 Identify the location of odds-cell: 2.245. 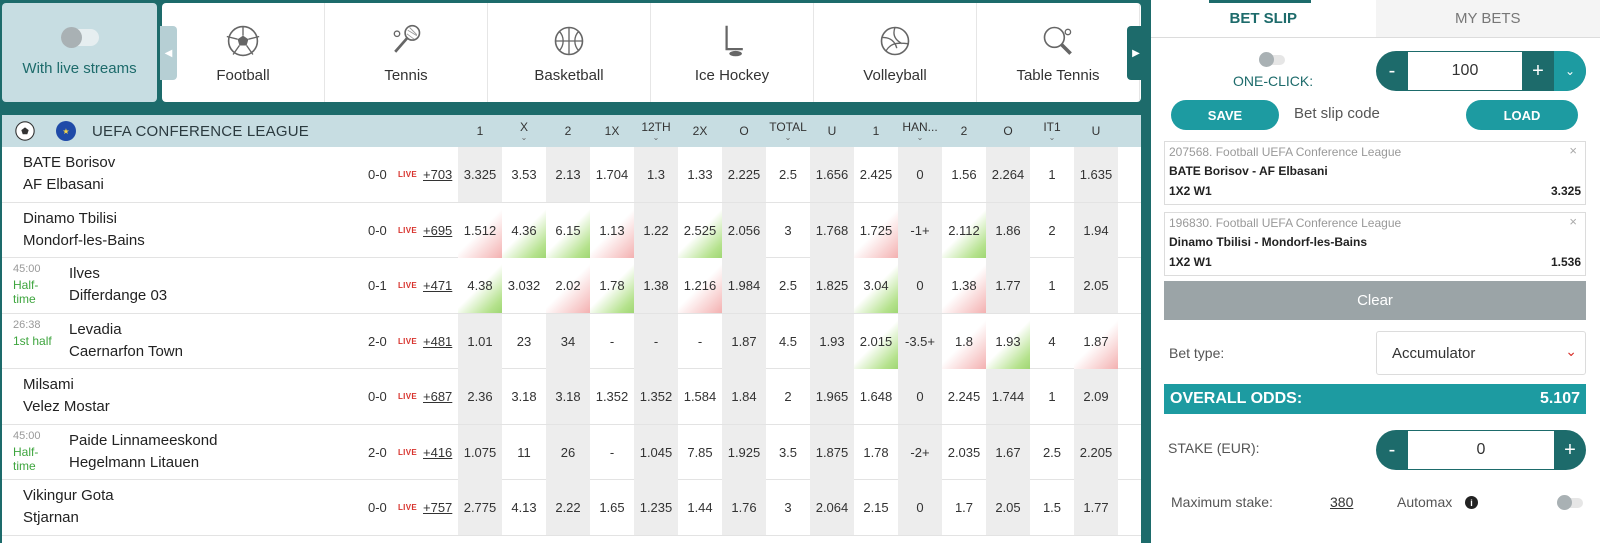
(964, 396).